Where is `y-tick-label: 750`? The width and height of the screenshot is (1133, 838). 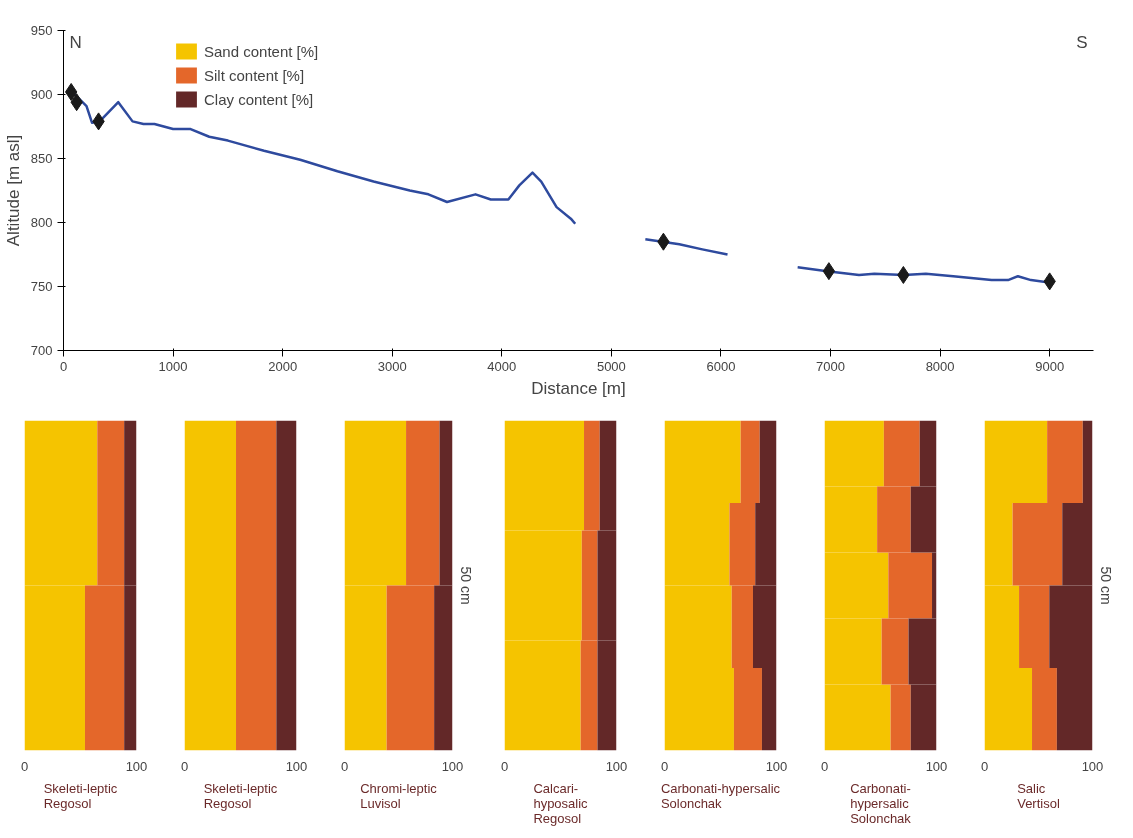
y-tick-label: 750 is located at coordinates (41, 286).